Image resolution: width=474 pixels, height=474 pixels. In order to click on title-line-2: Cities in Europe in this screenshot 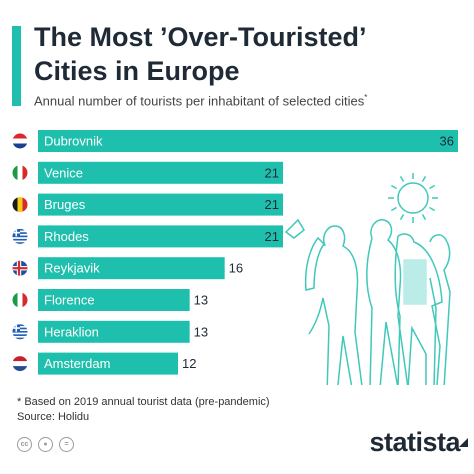, I will do `click(137, 71)`.